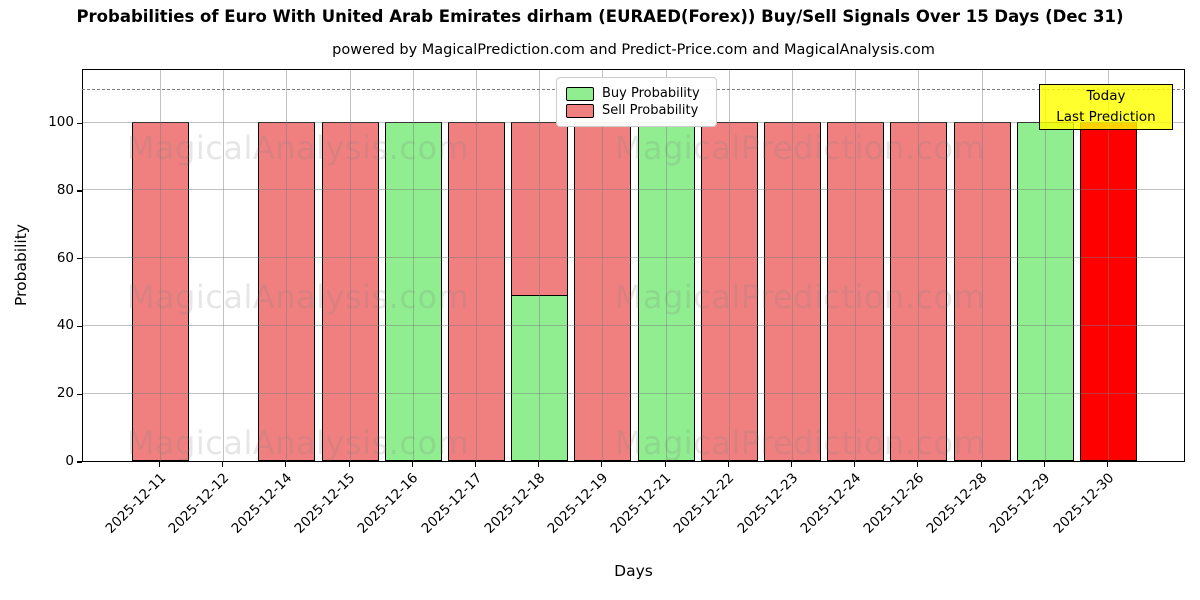  What do you see at coordinates (633, 571) in the screenshot?
I see `x-axis-label: Days` at bounding box center [633, 571].